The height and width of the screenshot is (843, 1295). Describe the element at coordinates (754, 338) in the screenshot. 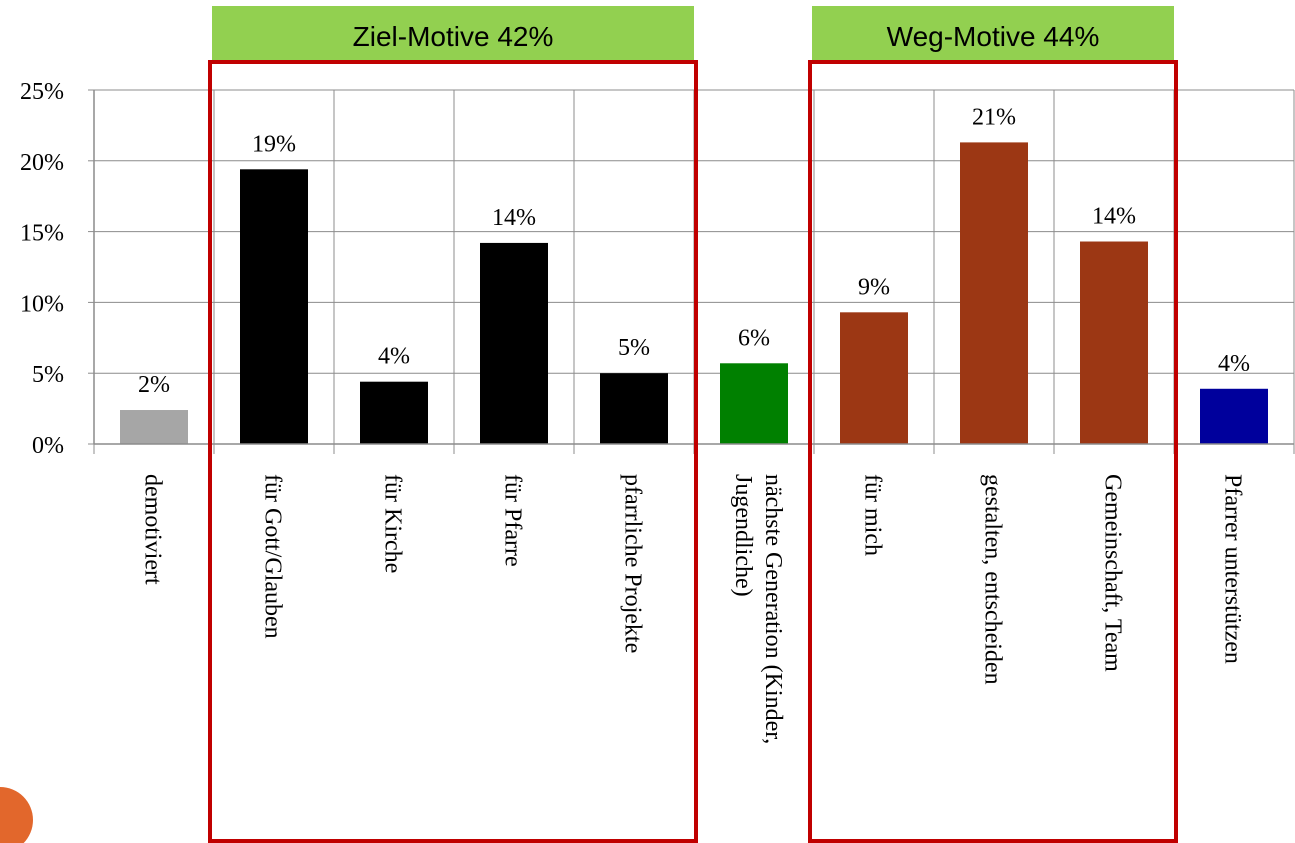

I see `data-label: 6%` at that location.